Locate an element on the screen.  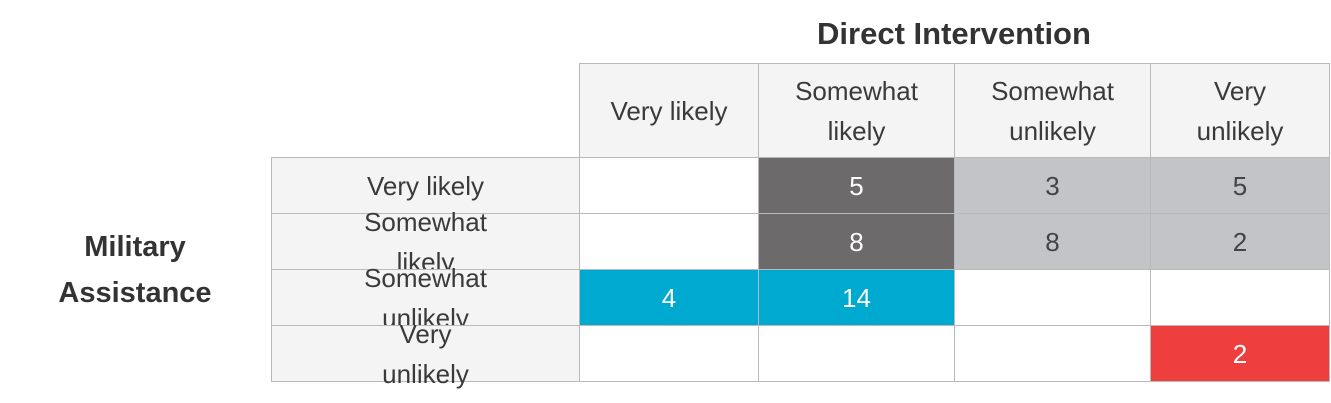
column-header: Very unlikely is located at coordinates (1240, 110).